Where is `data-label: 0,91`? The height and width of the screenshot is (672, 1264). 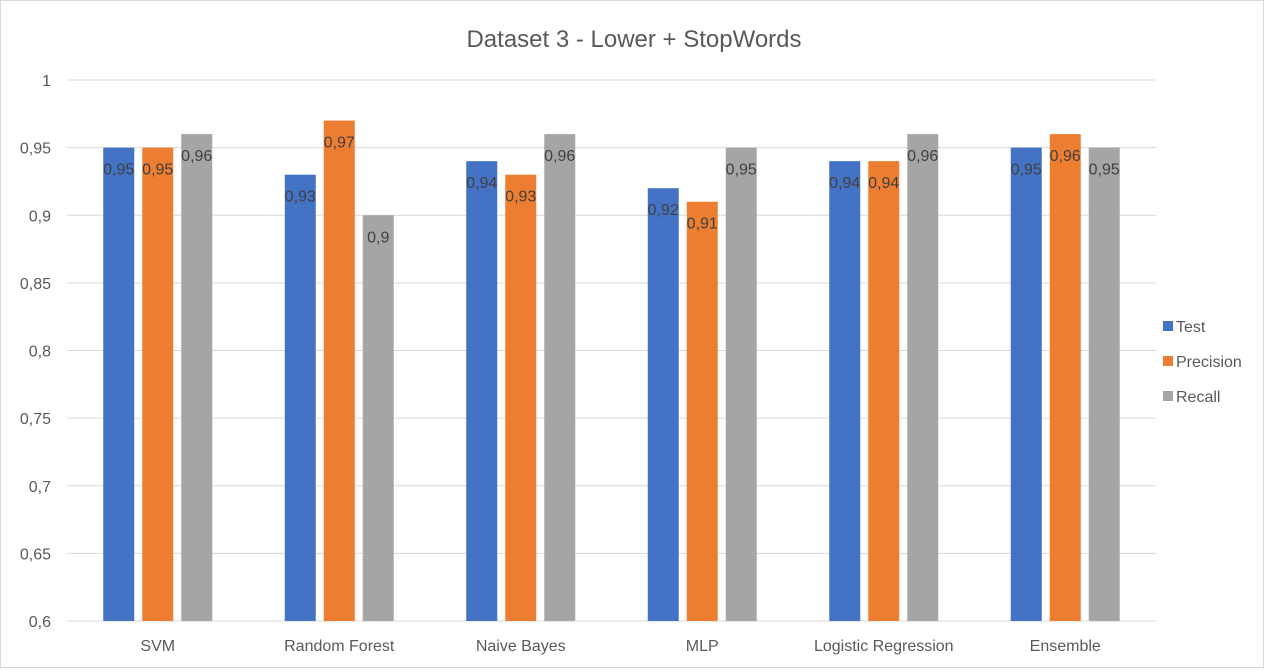
data-label: 0,91 is located at coordinates (702, 224).